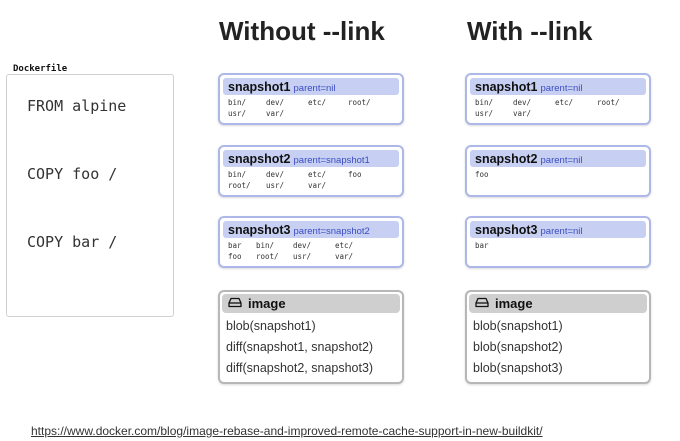 The height and width of the screenshot is (441, 680). I want to click on snapshot-parent: parent=snapshot2, so click(331, 231).